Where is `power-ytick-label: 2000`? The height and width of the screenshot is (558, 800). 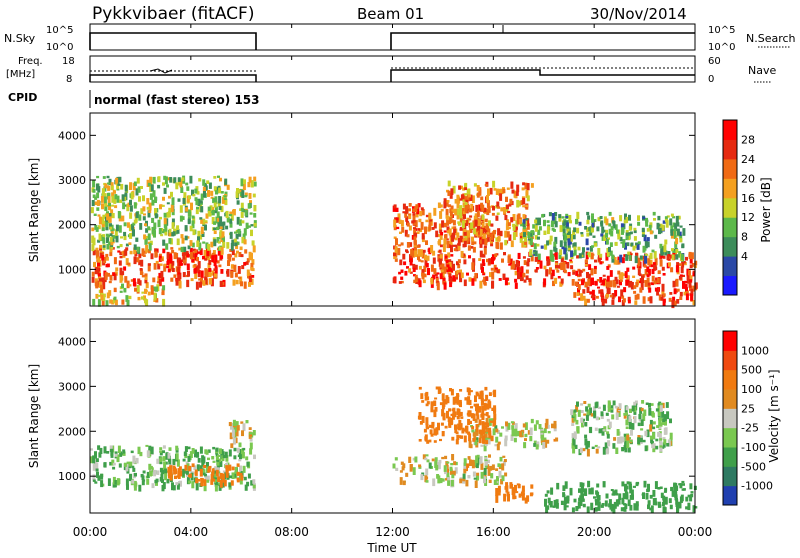
power-ytick-label: 2000 is located at coordinates (72, 225).